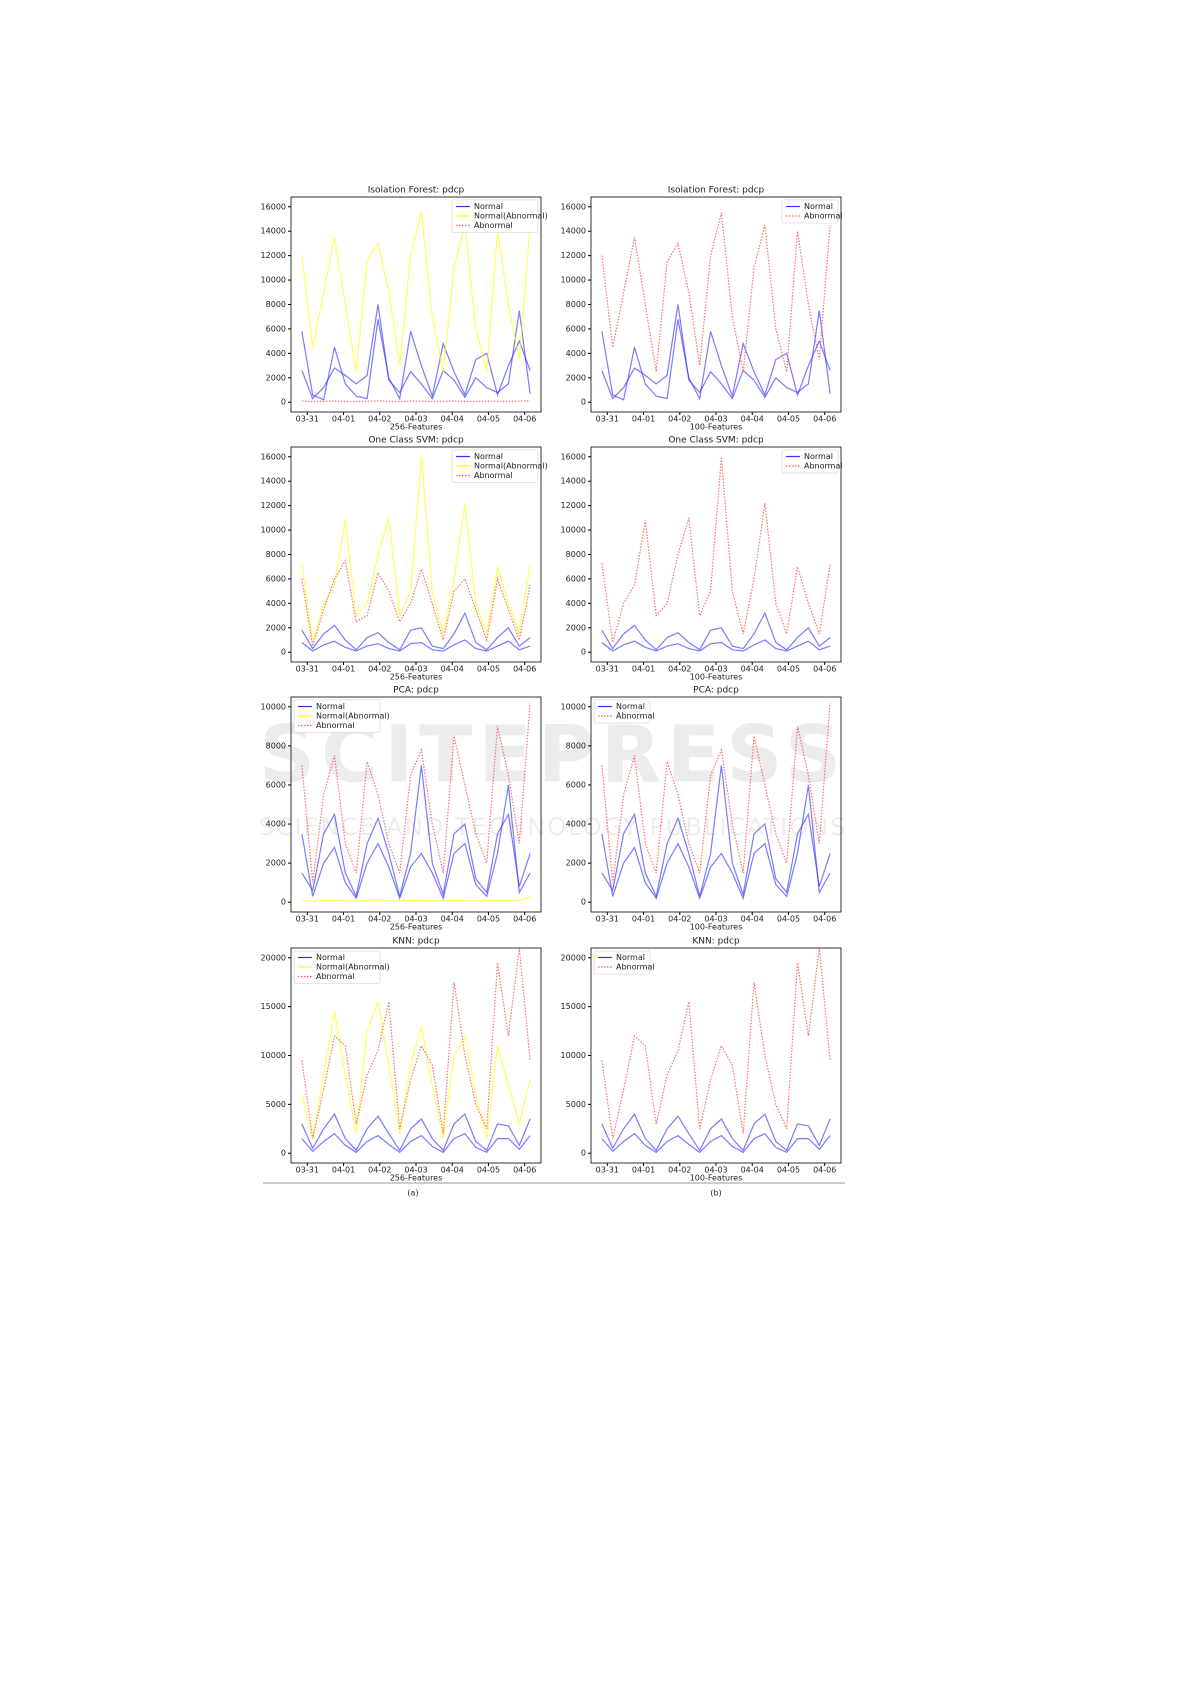  What do you see at coordinates (607, 419) in the screenshot?
I see `x-tick-label: 03-31` at bounding box center [607, 419].